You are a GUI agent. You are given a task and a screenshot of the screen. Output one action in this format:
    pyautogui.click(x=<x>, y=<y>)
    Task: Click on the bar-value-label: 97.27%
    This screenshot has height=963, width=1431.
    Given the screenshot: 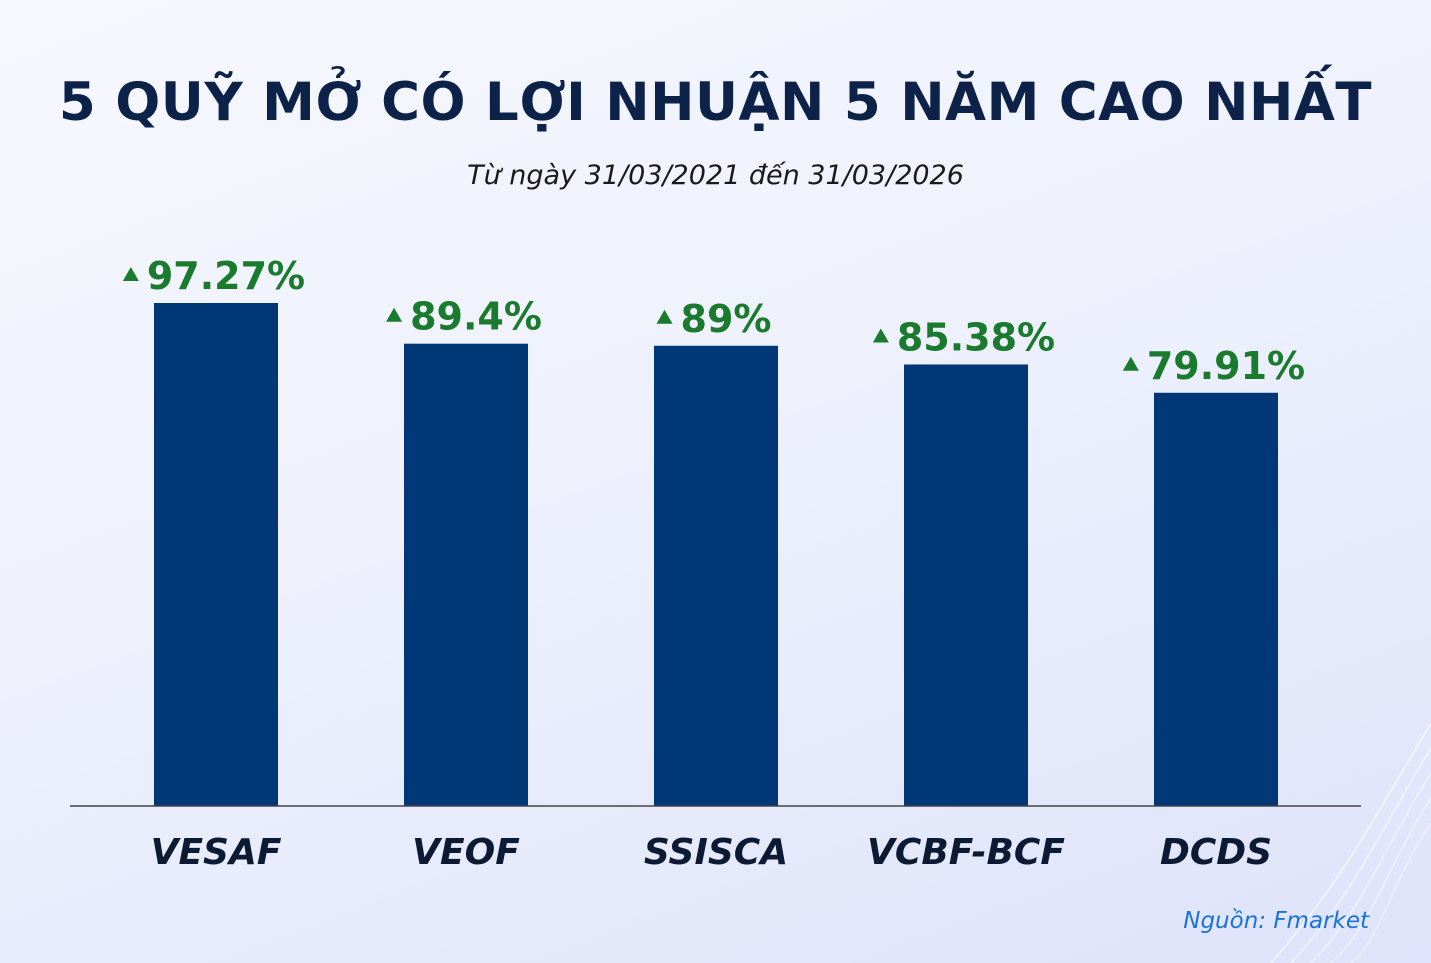 What is the action you would take?
    pyautogui.click(x=226, y=276)
    